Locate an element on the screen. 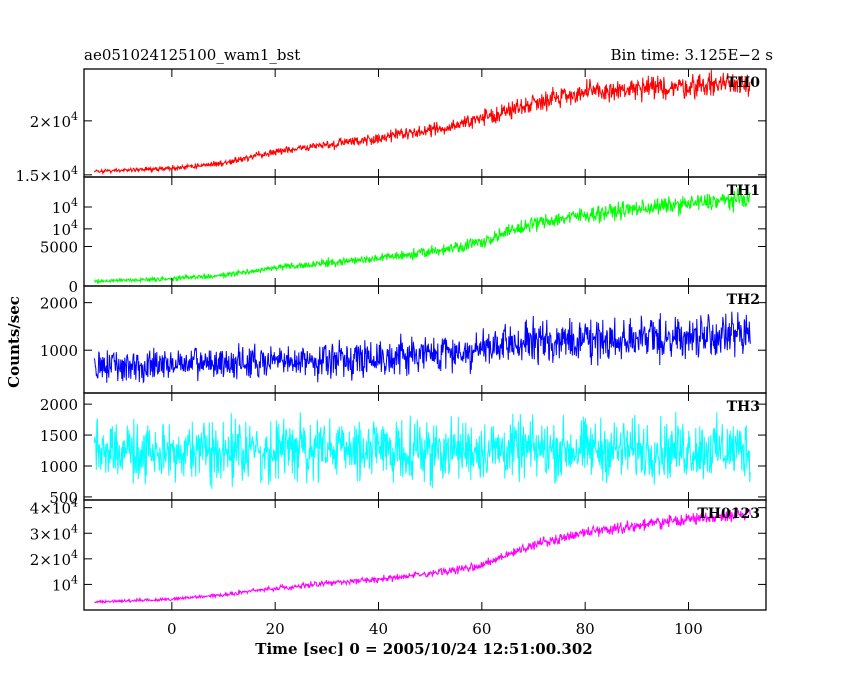 Image resolution: width=850 pixels, height=680 pixels. panel-frame-th1 is located at coordinates (425, 231).